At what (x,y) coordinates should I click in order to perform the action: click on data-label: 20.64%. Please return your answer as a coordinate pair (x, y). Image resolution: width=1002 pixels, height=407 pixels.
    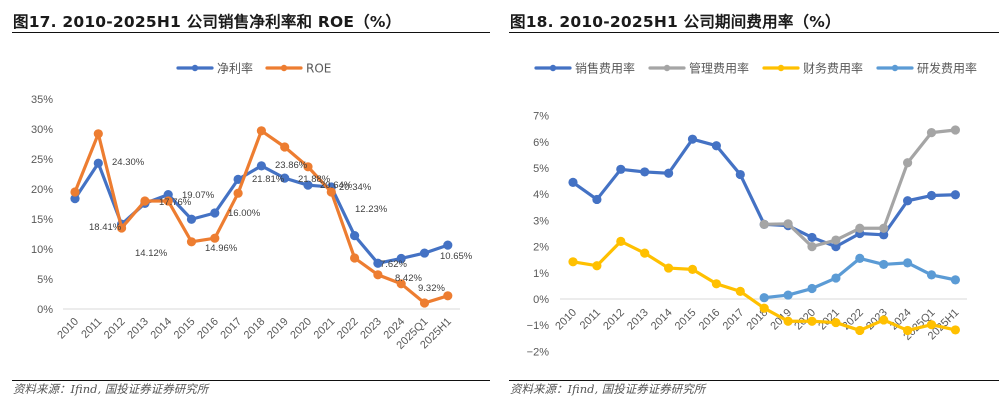
    Looking at the image, I should click on (336, 185).